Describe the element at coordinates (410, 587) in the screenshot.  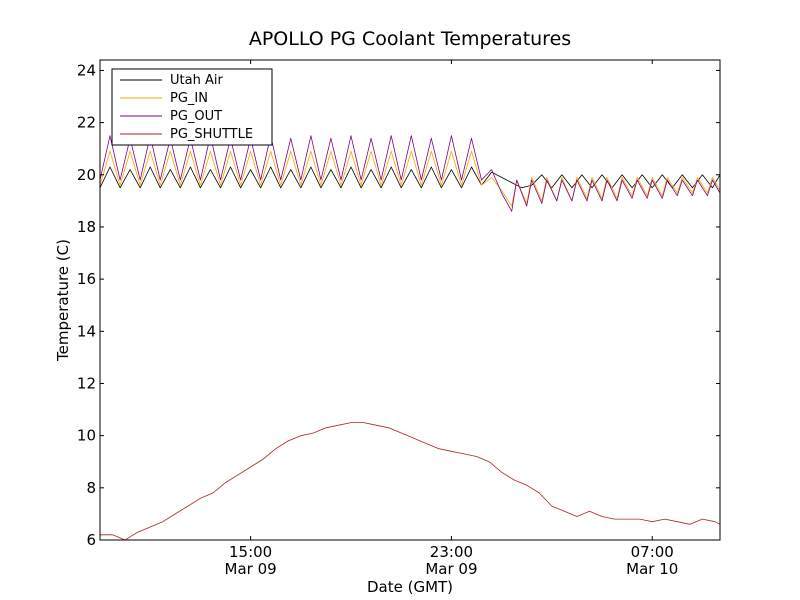
I see `x-axis-label: Date (GMT)` at that location.